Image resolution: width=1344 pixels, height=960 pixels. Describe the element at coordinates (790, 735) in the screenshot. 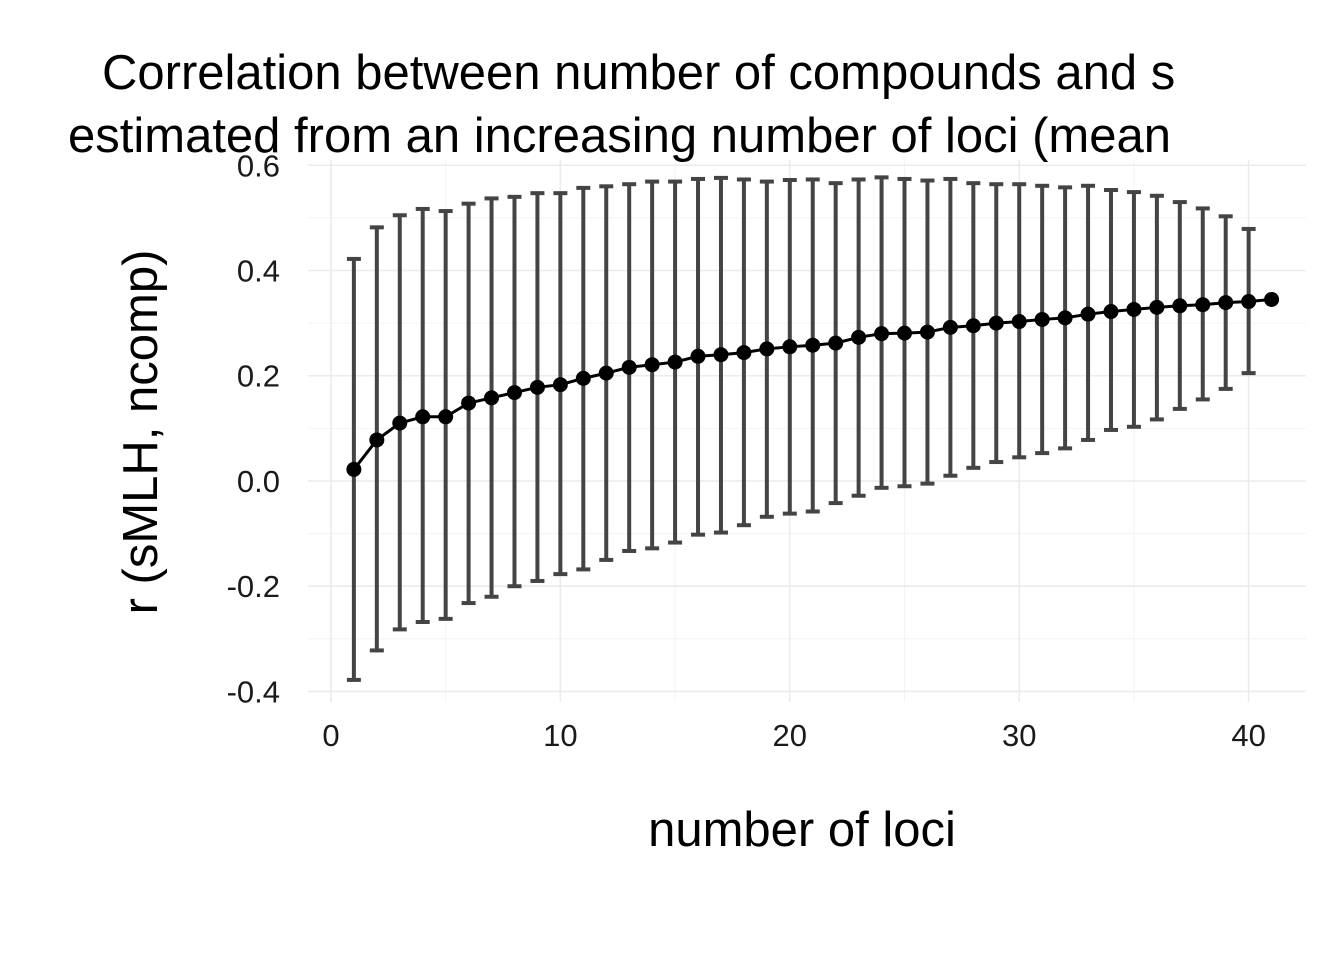

I see `x-tick-label: 20` at that location.